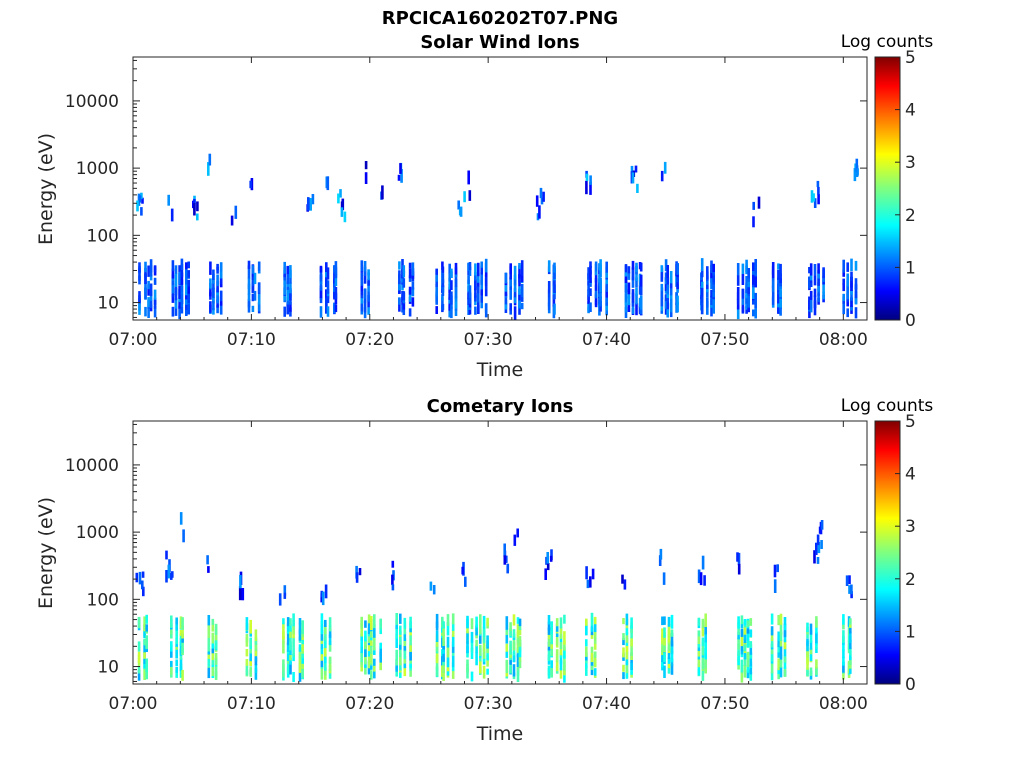  What do you see at coordinates (843, 704) in the screenshot?
I see `x-tick-label: 08:00` at bounding box center [843, 704].